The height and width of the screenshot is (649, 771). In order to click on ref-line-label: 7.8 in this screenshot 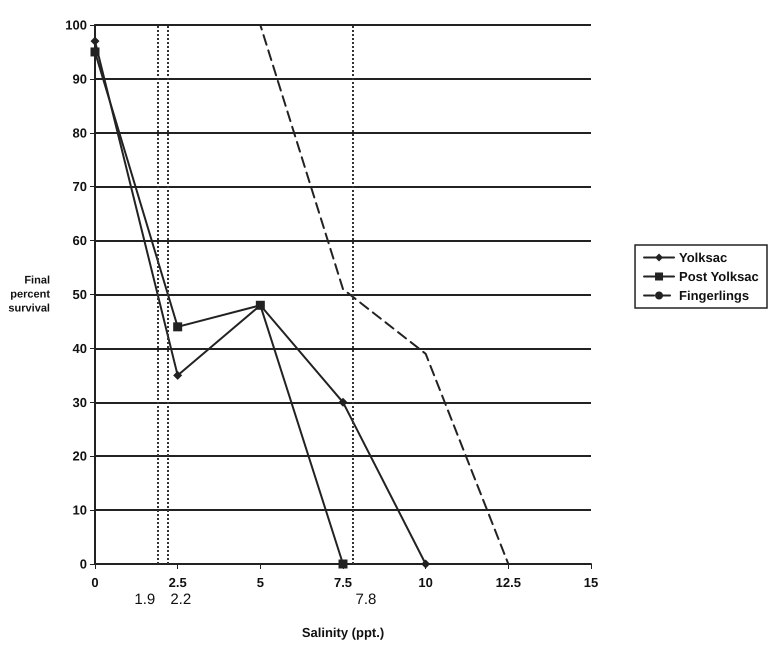, I will do `click(365, 599)`.